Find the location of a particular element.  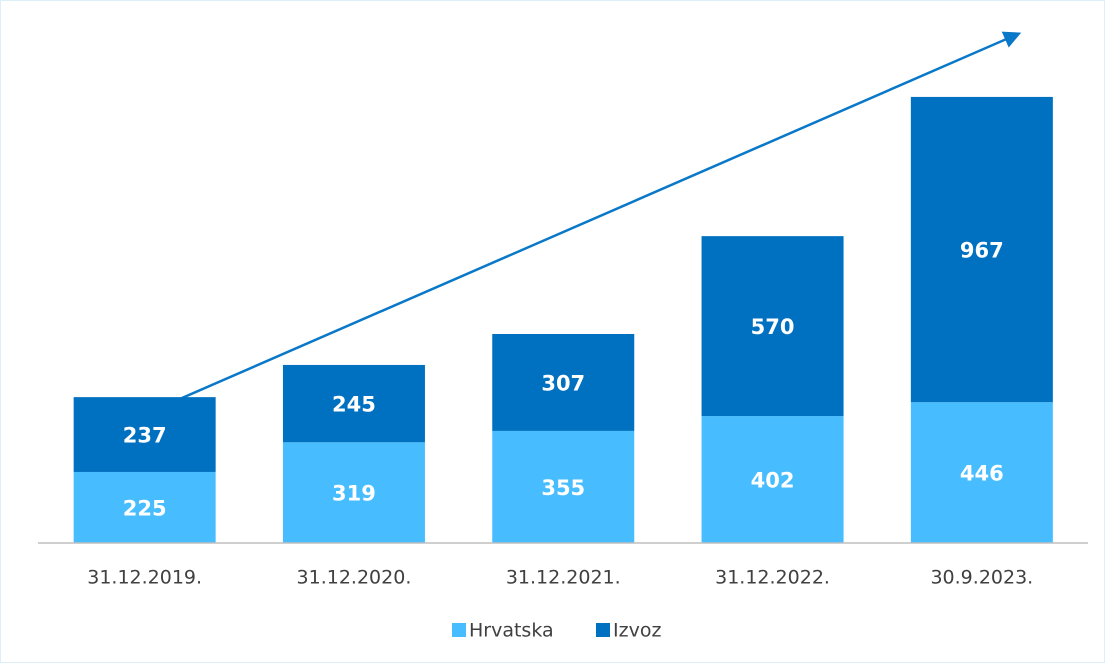

x-tick-label: 31.12.2019. is located at coordinates (144, 578).